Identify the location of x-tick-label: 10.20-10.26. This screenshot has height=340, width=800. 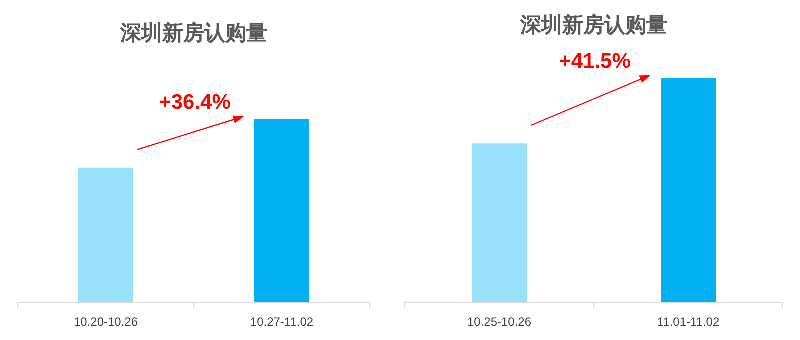
(106, 322).